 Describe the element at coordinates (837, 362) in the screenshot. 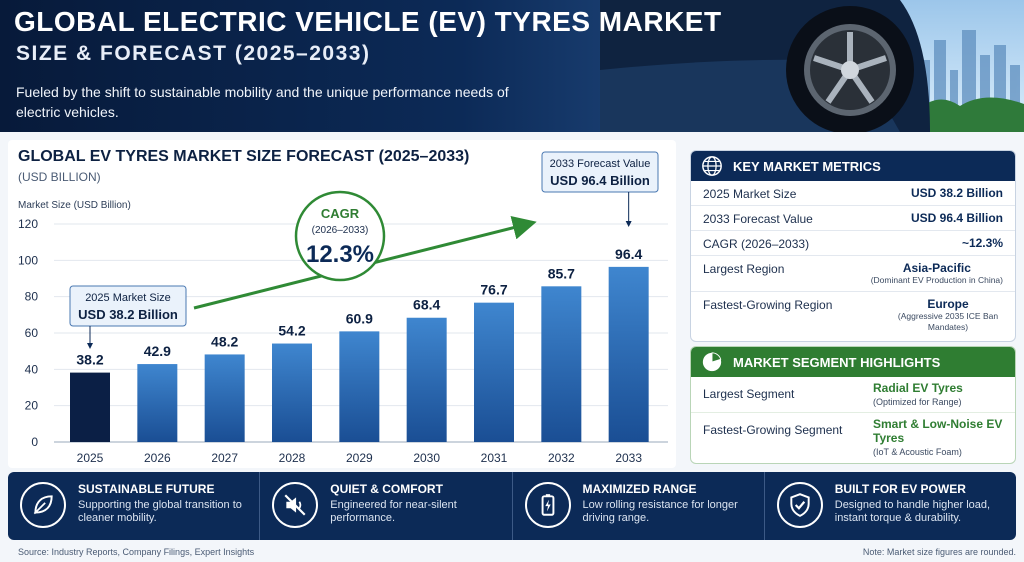

I see `segment-highlights-title: MARKET SEGMENT HIGHLIGHTS` at that location.